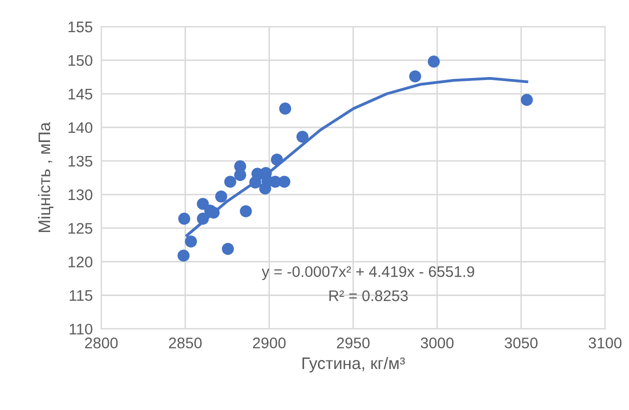 This screenshot has height=410, width=629. What do you see at coordinates (185, 343) in the screenshot?
I see `x-tick-label: 2850` at bounding box center [185, 343].